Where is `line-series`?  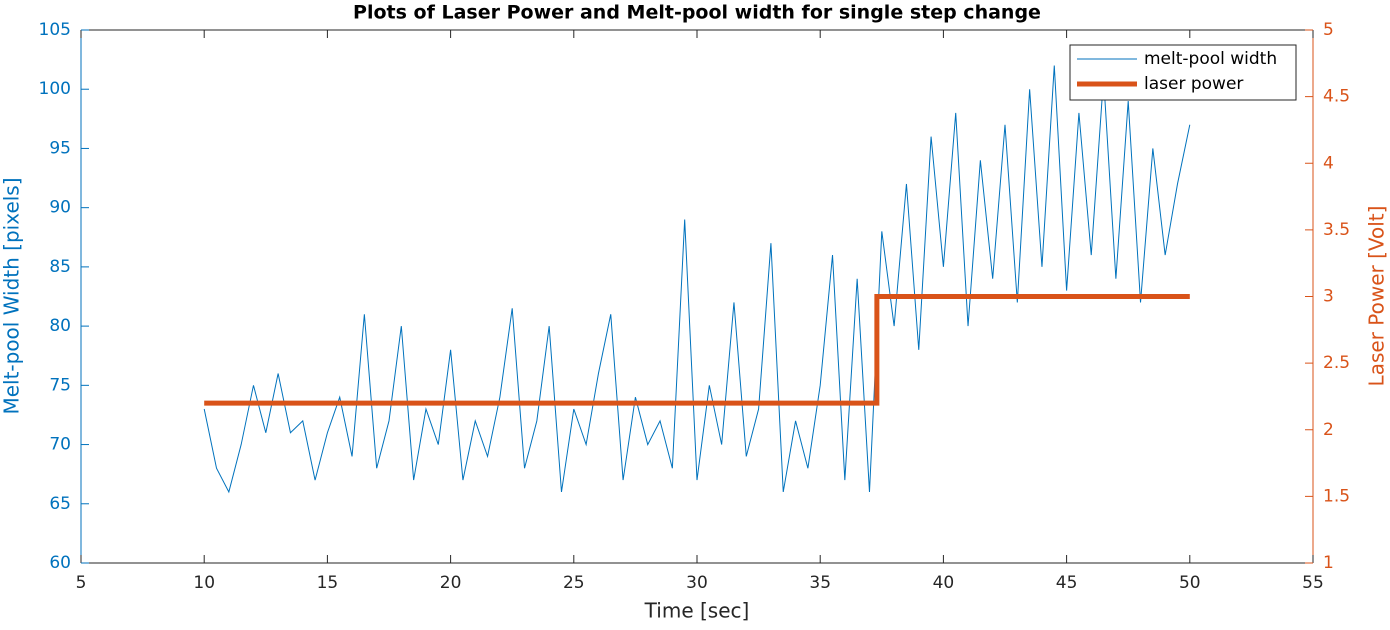 line-series is located at coordinates (697, 350).